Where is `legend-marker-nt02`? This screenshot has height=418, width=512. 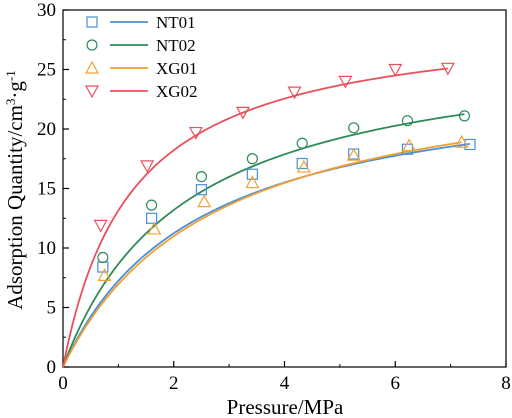 legend-marker-nt02 is located at coordinates (92, 45).